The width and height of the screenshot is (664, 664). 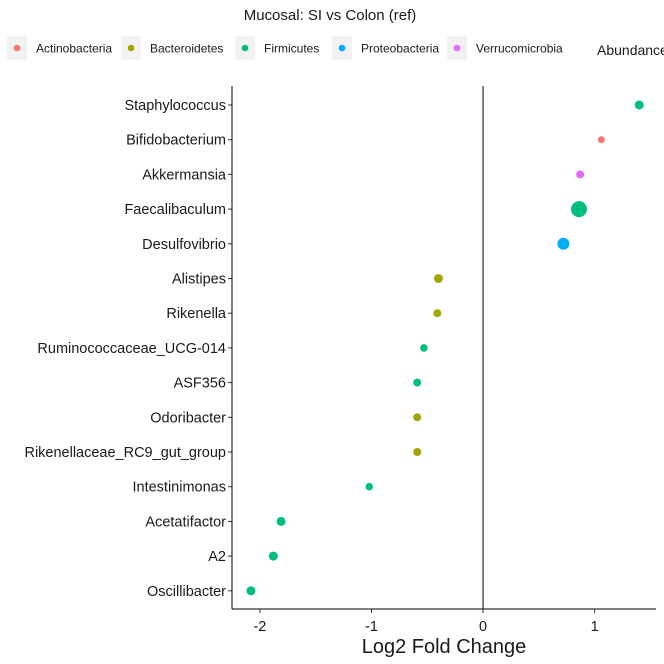 I want to click on y-tick-label: Ruminococcaceae_UCG-014, so click(x=131, y=349).